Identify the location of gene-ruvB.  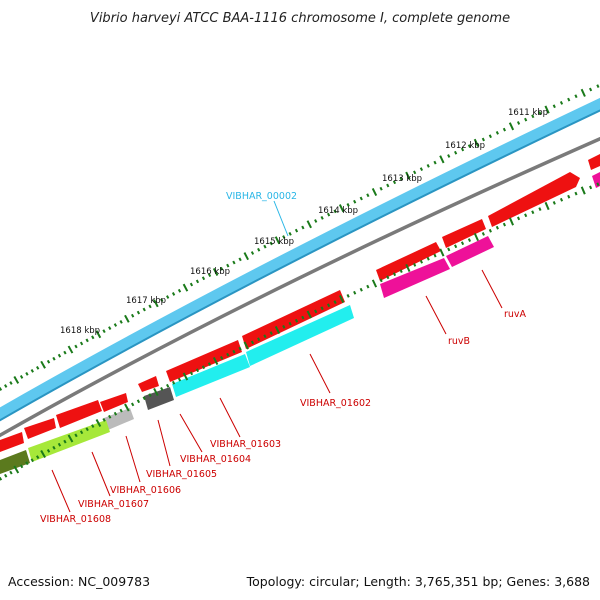
(415, 278).